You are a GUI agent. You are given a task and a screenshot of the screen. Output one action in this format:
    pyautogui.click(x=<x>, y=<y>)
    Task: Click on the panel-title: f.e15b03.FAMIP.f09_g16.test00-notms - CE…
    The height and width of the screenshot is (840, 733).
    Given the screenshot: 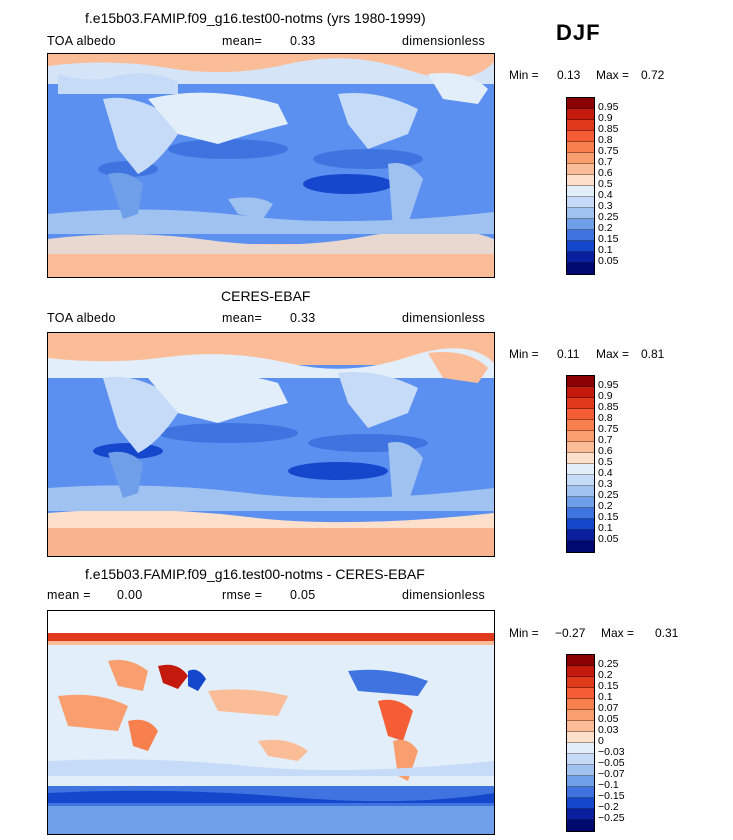 What is the action you would take?
    pyautogui.click(x=255, y=574)
    